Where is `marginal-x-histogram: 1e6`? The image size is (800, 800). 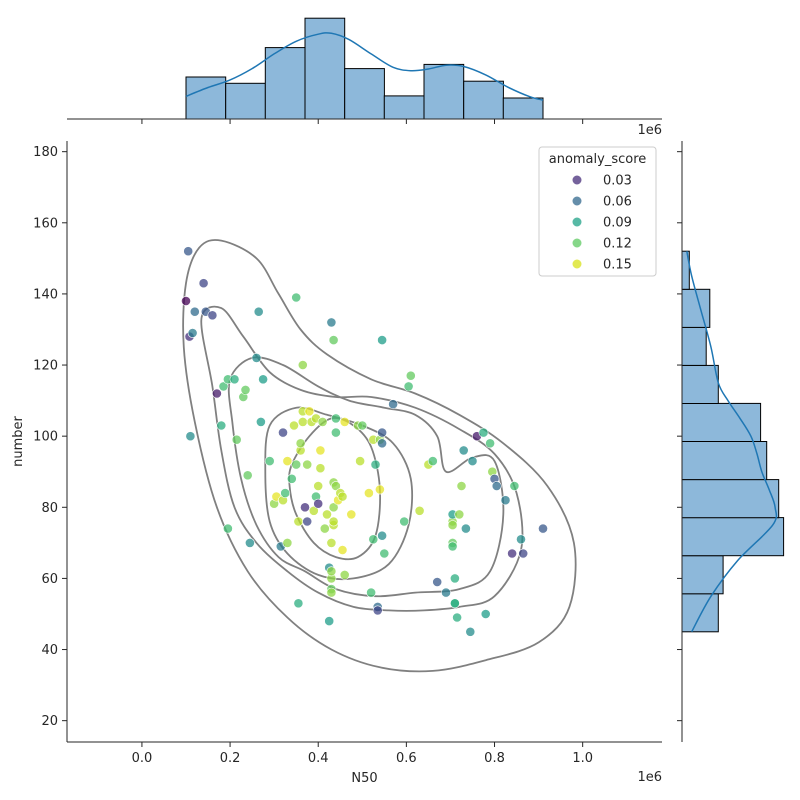
marginal-x-histogram: 1e6 is located at coordinates (364, 77).